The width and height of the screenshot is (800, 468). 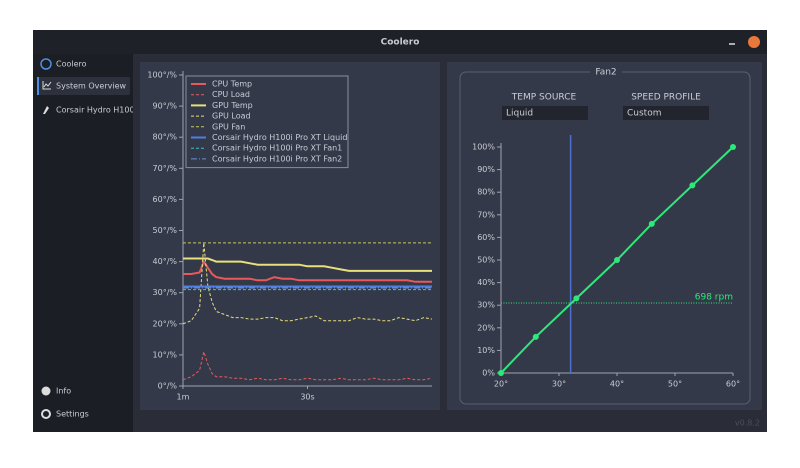 I want to click on legend-label: CPU Load, so click(x=231, y=94).